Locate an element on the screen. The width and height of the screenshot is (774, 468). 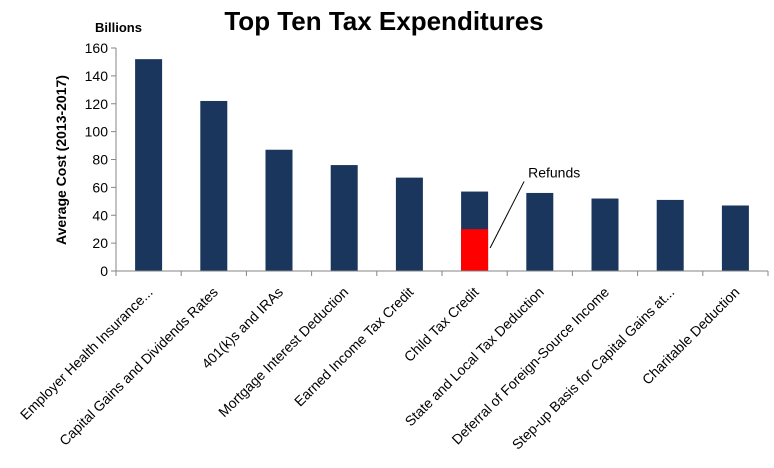
y-tick-label: 100 is located at coordinates (97, 132).